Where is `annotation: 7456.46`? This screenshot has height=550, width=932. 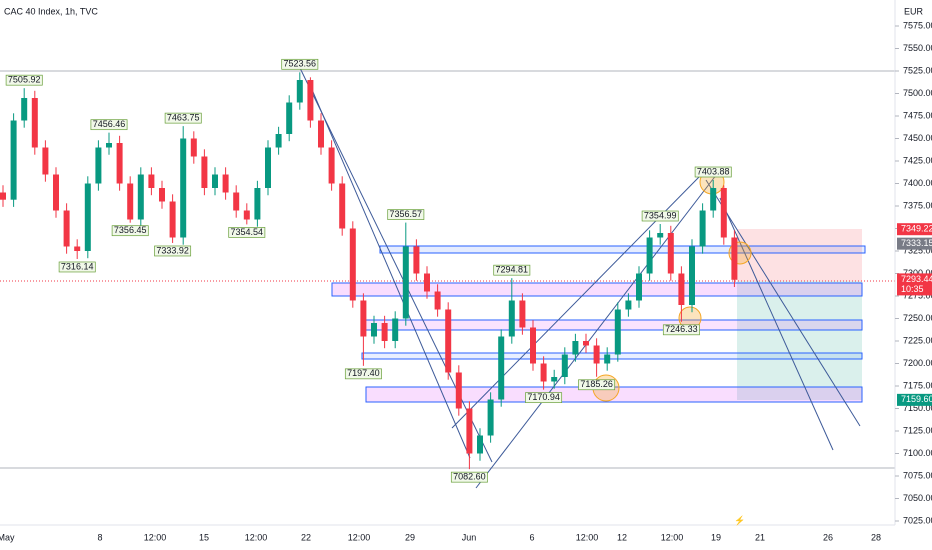 annotation: 7456.46 is located at coordinates (109, 124).